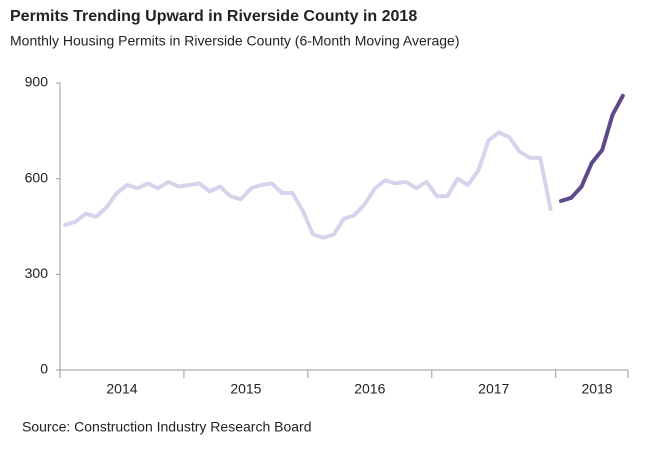 The height and width of the screenshot is (455, 650). Describe the element at coordinates (493, 389) in the screenshot. I see `x-tick-label: 2017` at that location.